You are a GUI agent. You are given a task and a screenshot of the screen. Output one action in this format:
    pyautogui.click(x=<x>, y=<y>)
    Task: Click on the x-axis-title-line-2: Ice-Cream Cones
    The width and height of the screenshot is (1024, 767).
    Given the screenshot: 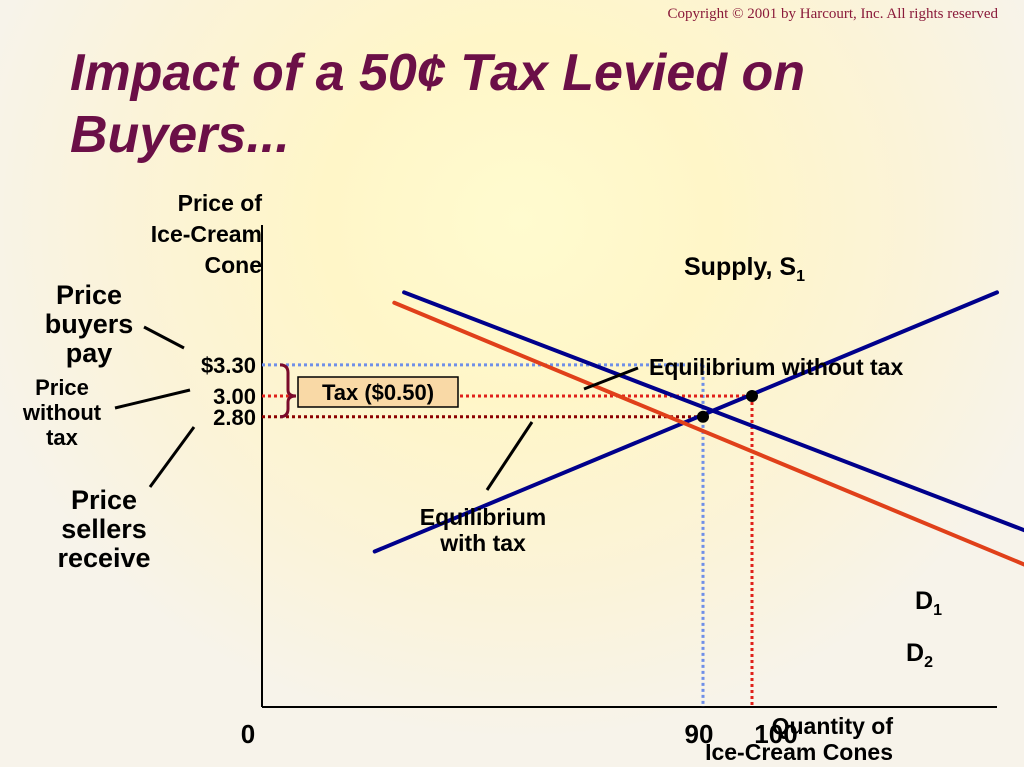 What is the action you would take?
    pyautogui.click(x=799, y=752)
    